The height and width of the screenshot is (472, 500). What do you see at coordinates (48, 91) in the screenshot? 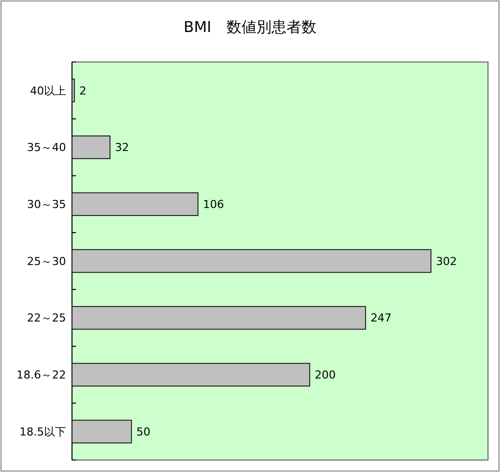
I see `y-tick-label: 40以上` at bounding box center [48, 91].